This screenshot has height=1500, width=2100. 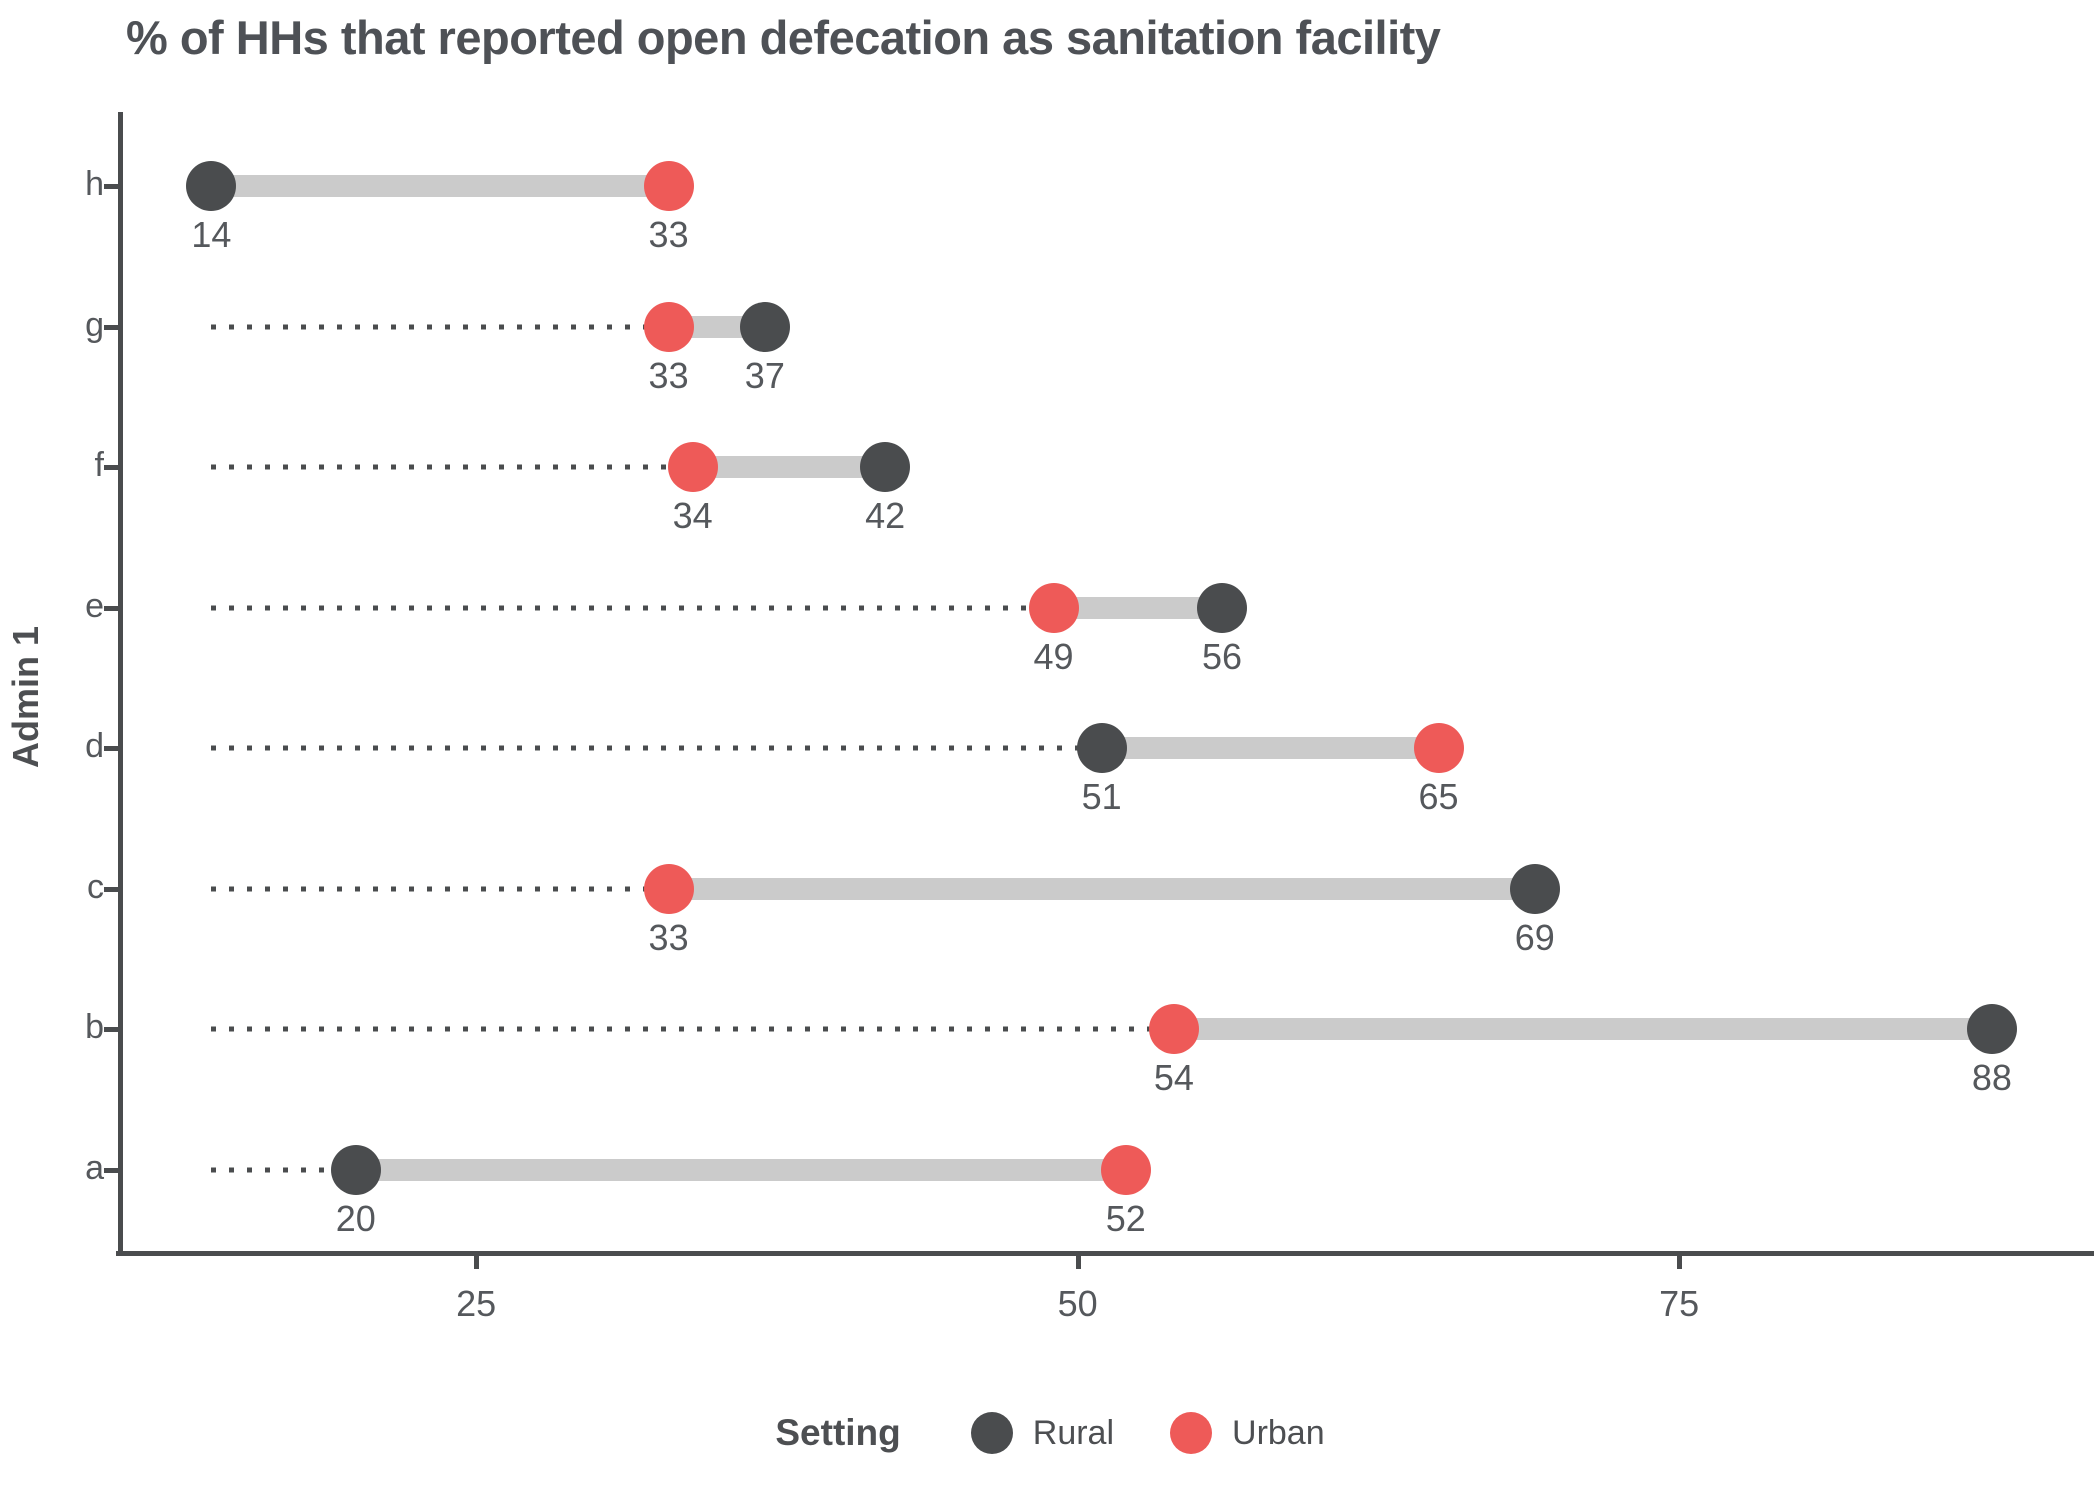 I want to click on category-label-d: d, so click(x=94, y=746).